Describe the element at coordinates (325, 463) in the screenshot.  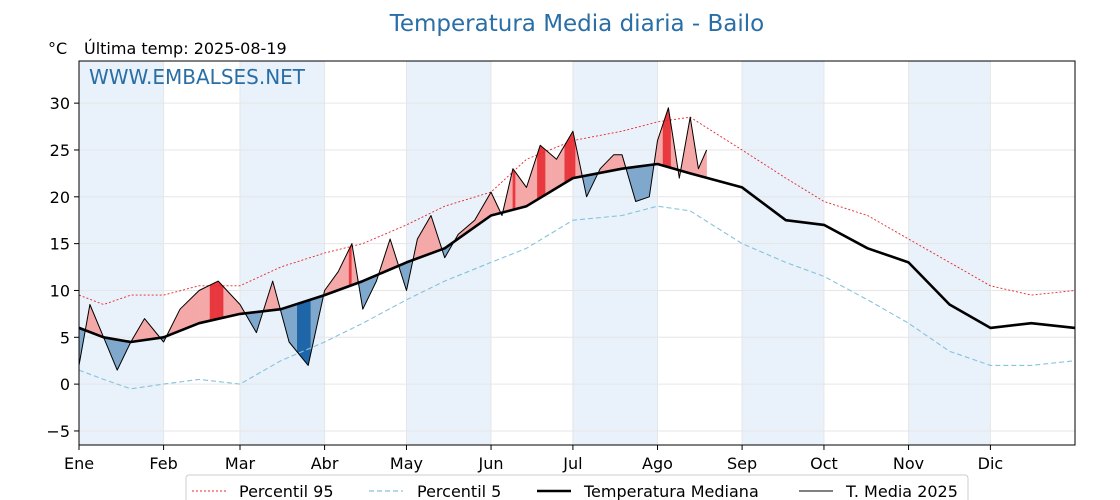
I see `x-tick-label: Abr` at that location.